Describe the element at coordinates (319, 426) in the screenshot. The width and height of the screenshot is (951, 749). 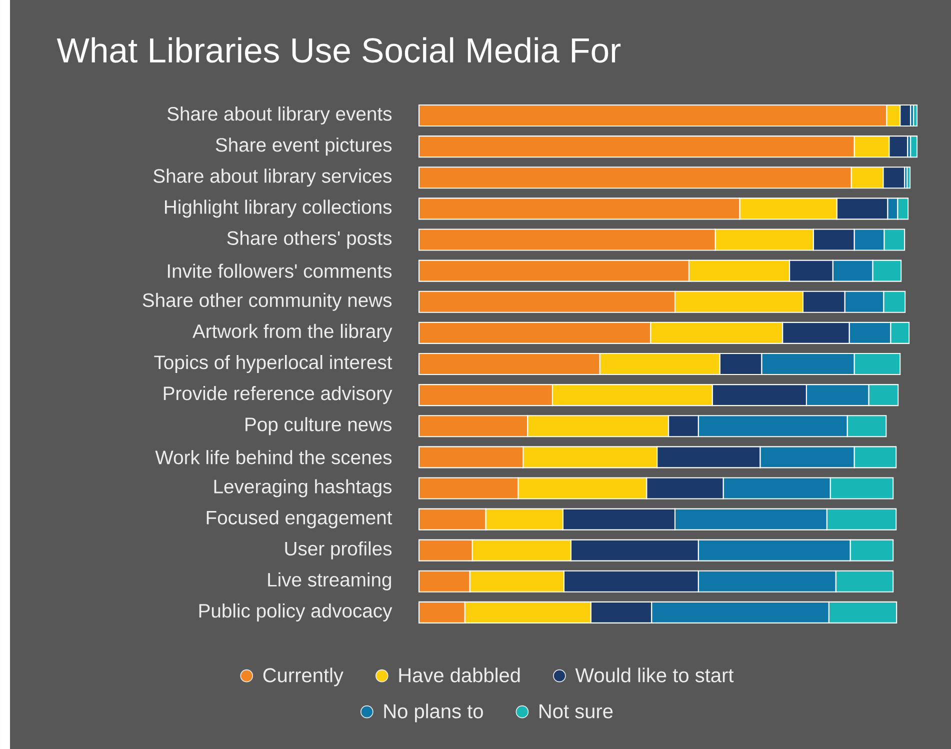
I see `y-tick-label: Pop culture news` at that location.